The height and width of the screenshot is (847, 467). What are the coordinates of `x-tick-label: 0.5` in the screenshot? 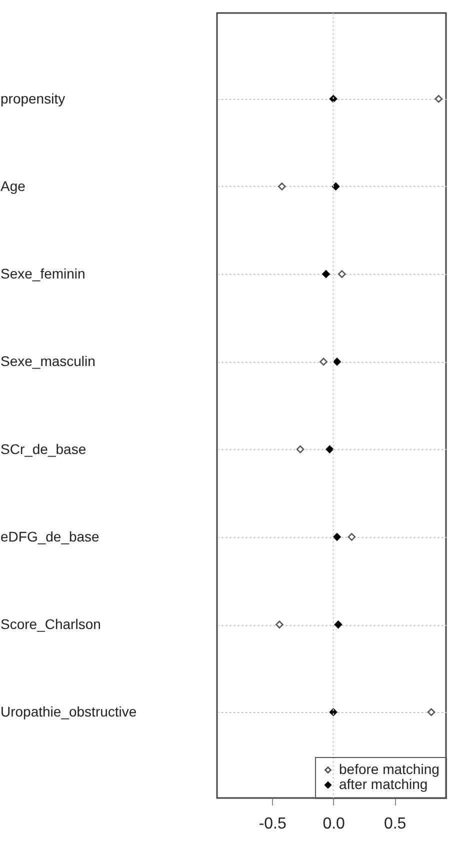 It's located at (395, 824).